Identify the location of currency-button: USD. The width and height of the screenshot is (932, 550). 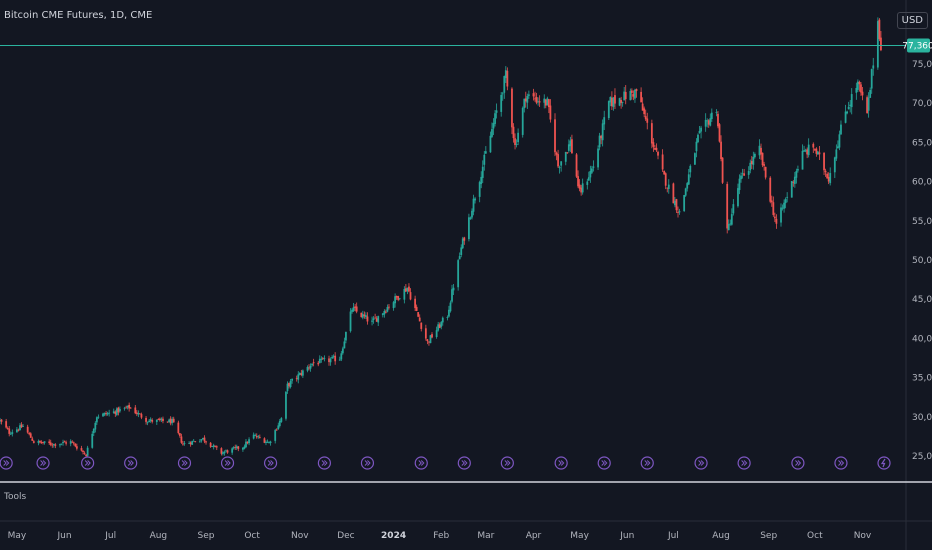
(912, 20).